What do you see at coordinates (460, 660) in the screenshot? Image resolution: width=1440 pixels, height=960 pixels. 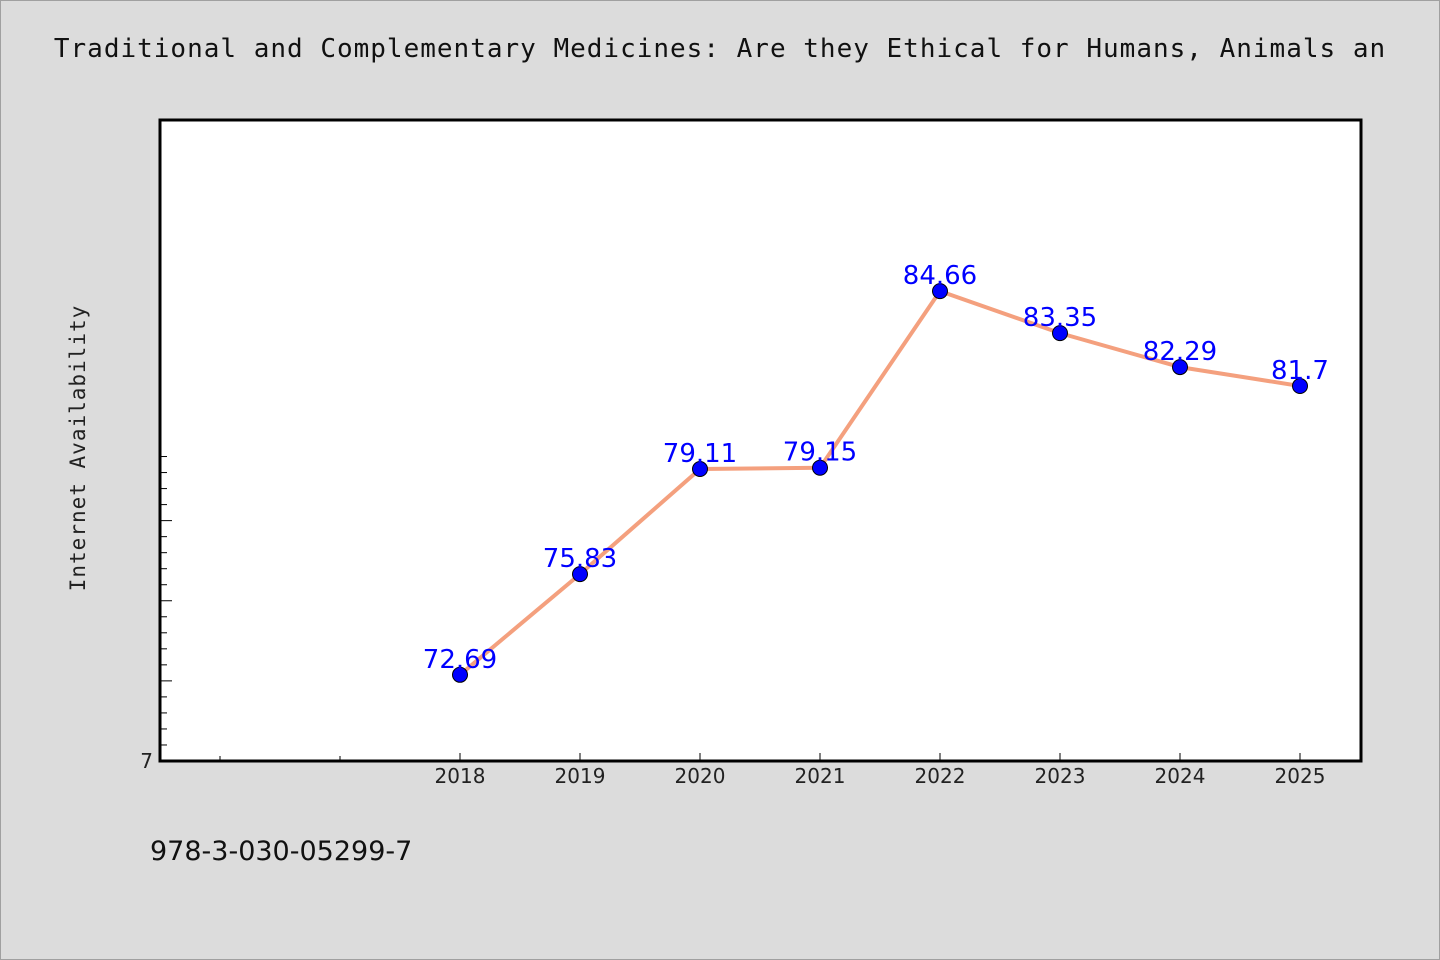 I see `data-label: 72.69` at bounding box center [460, 660].